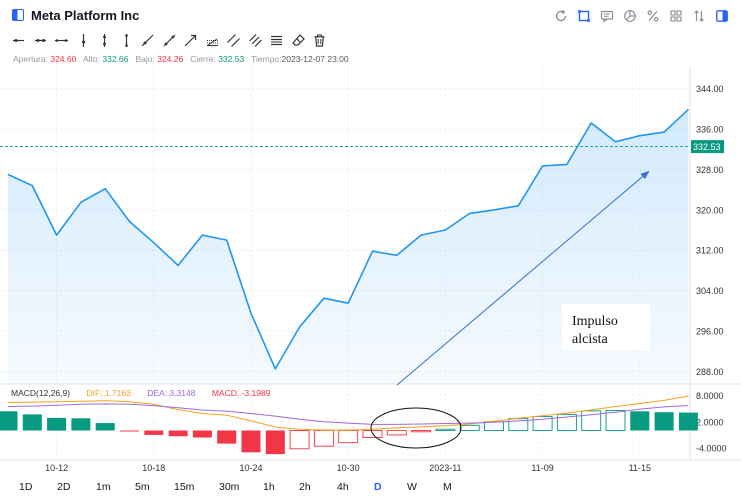  Describe the element at coordinates (103, 487) in the screenshot. I see `interval-1m: 1m` at that location.